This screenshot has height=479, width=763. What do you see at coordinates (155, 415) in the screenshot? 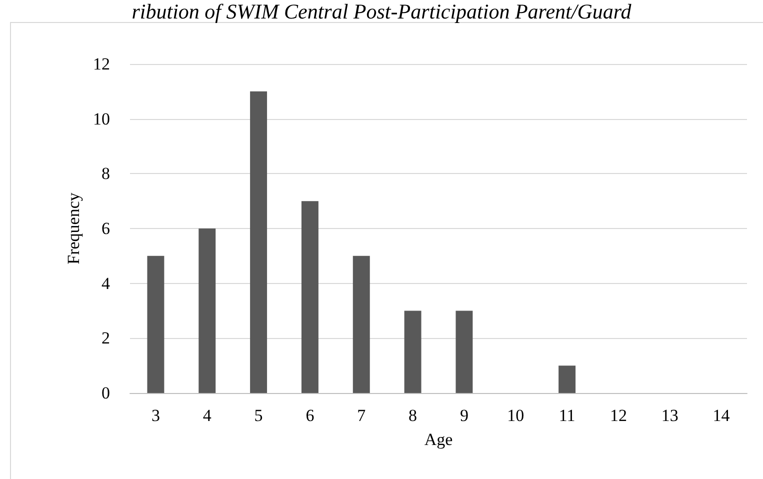
I see `x-tick-label: 3` at bounding box center [155, 415].